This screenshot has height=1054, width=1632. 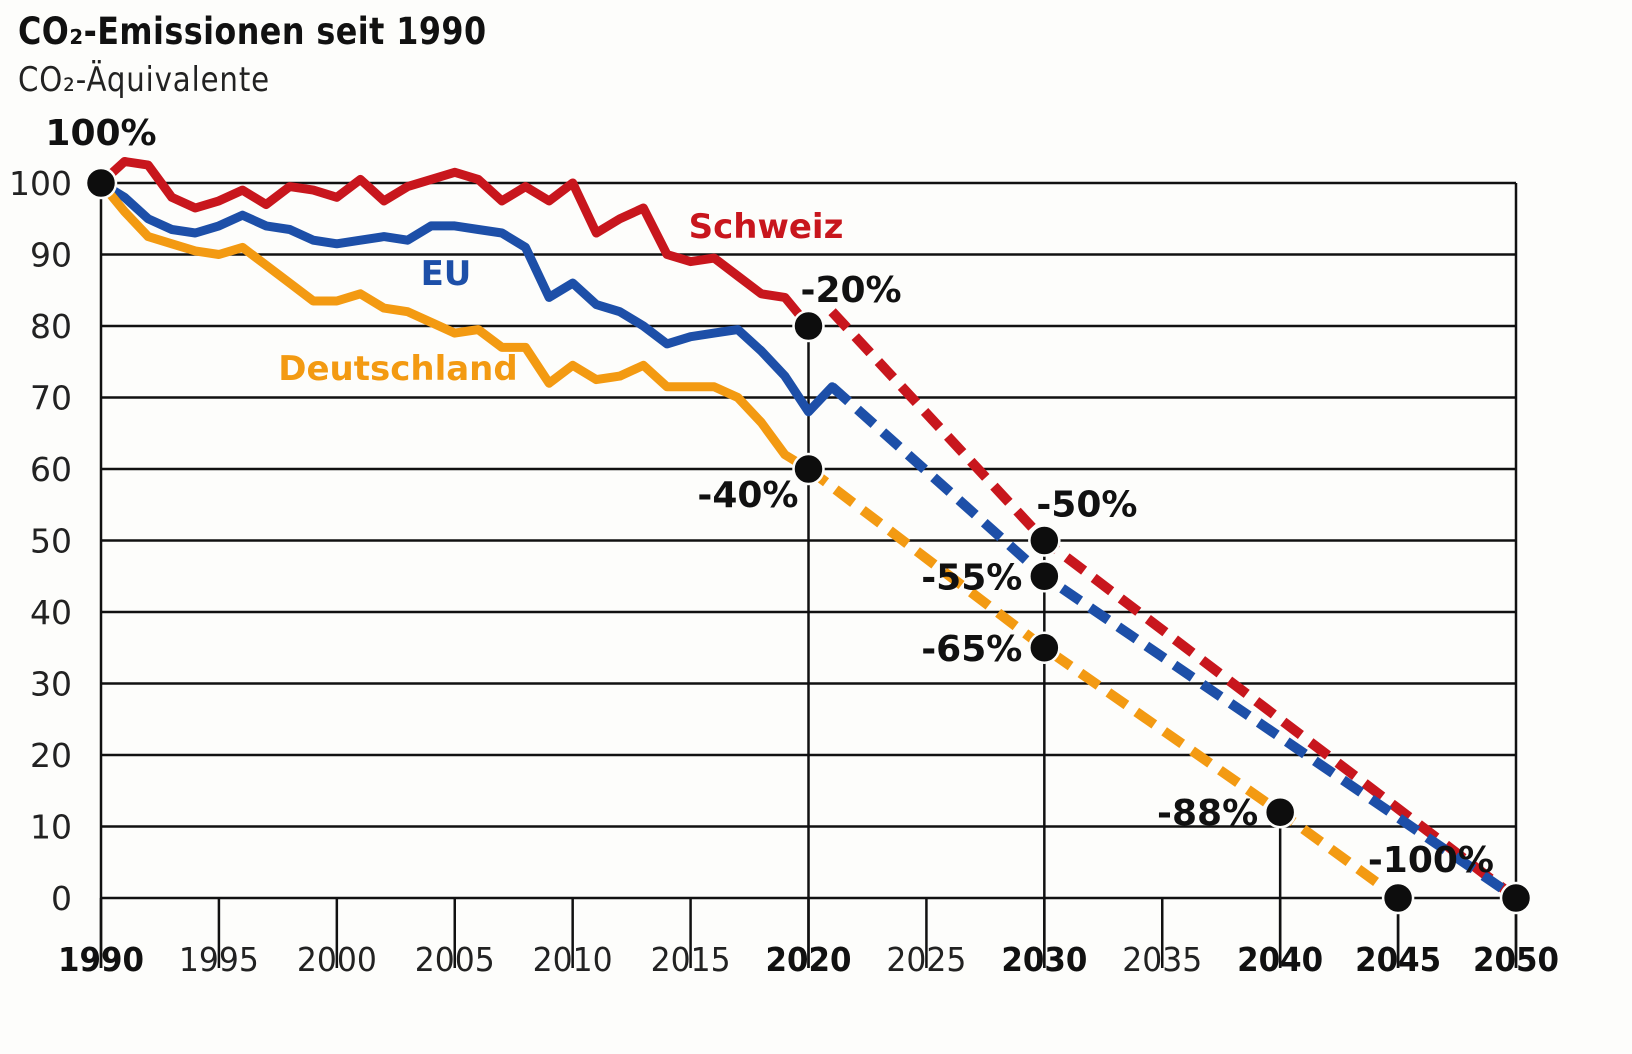 What do you see at coordinates (1086, 505) in the screenshot?
I see `annotation-label: -50%` at bounding box center [1086, 505].